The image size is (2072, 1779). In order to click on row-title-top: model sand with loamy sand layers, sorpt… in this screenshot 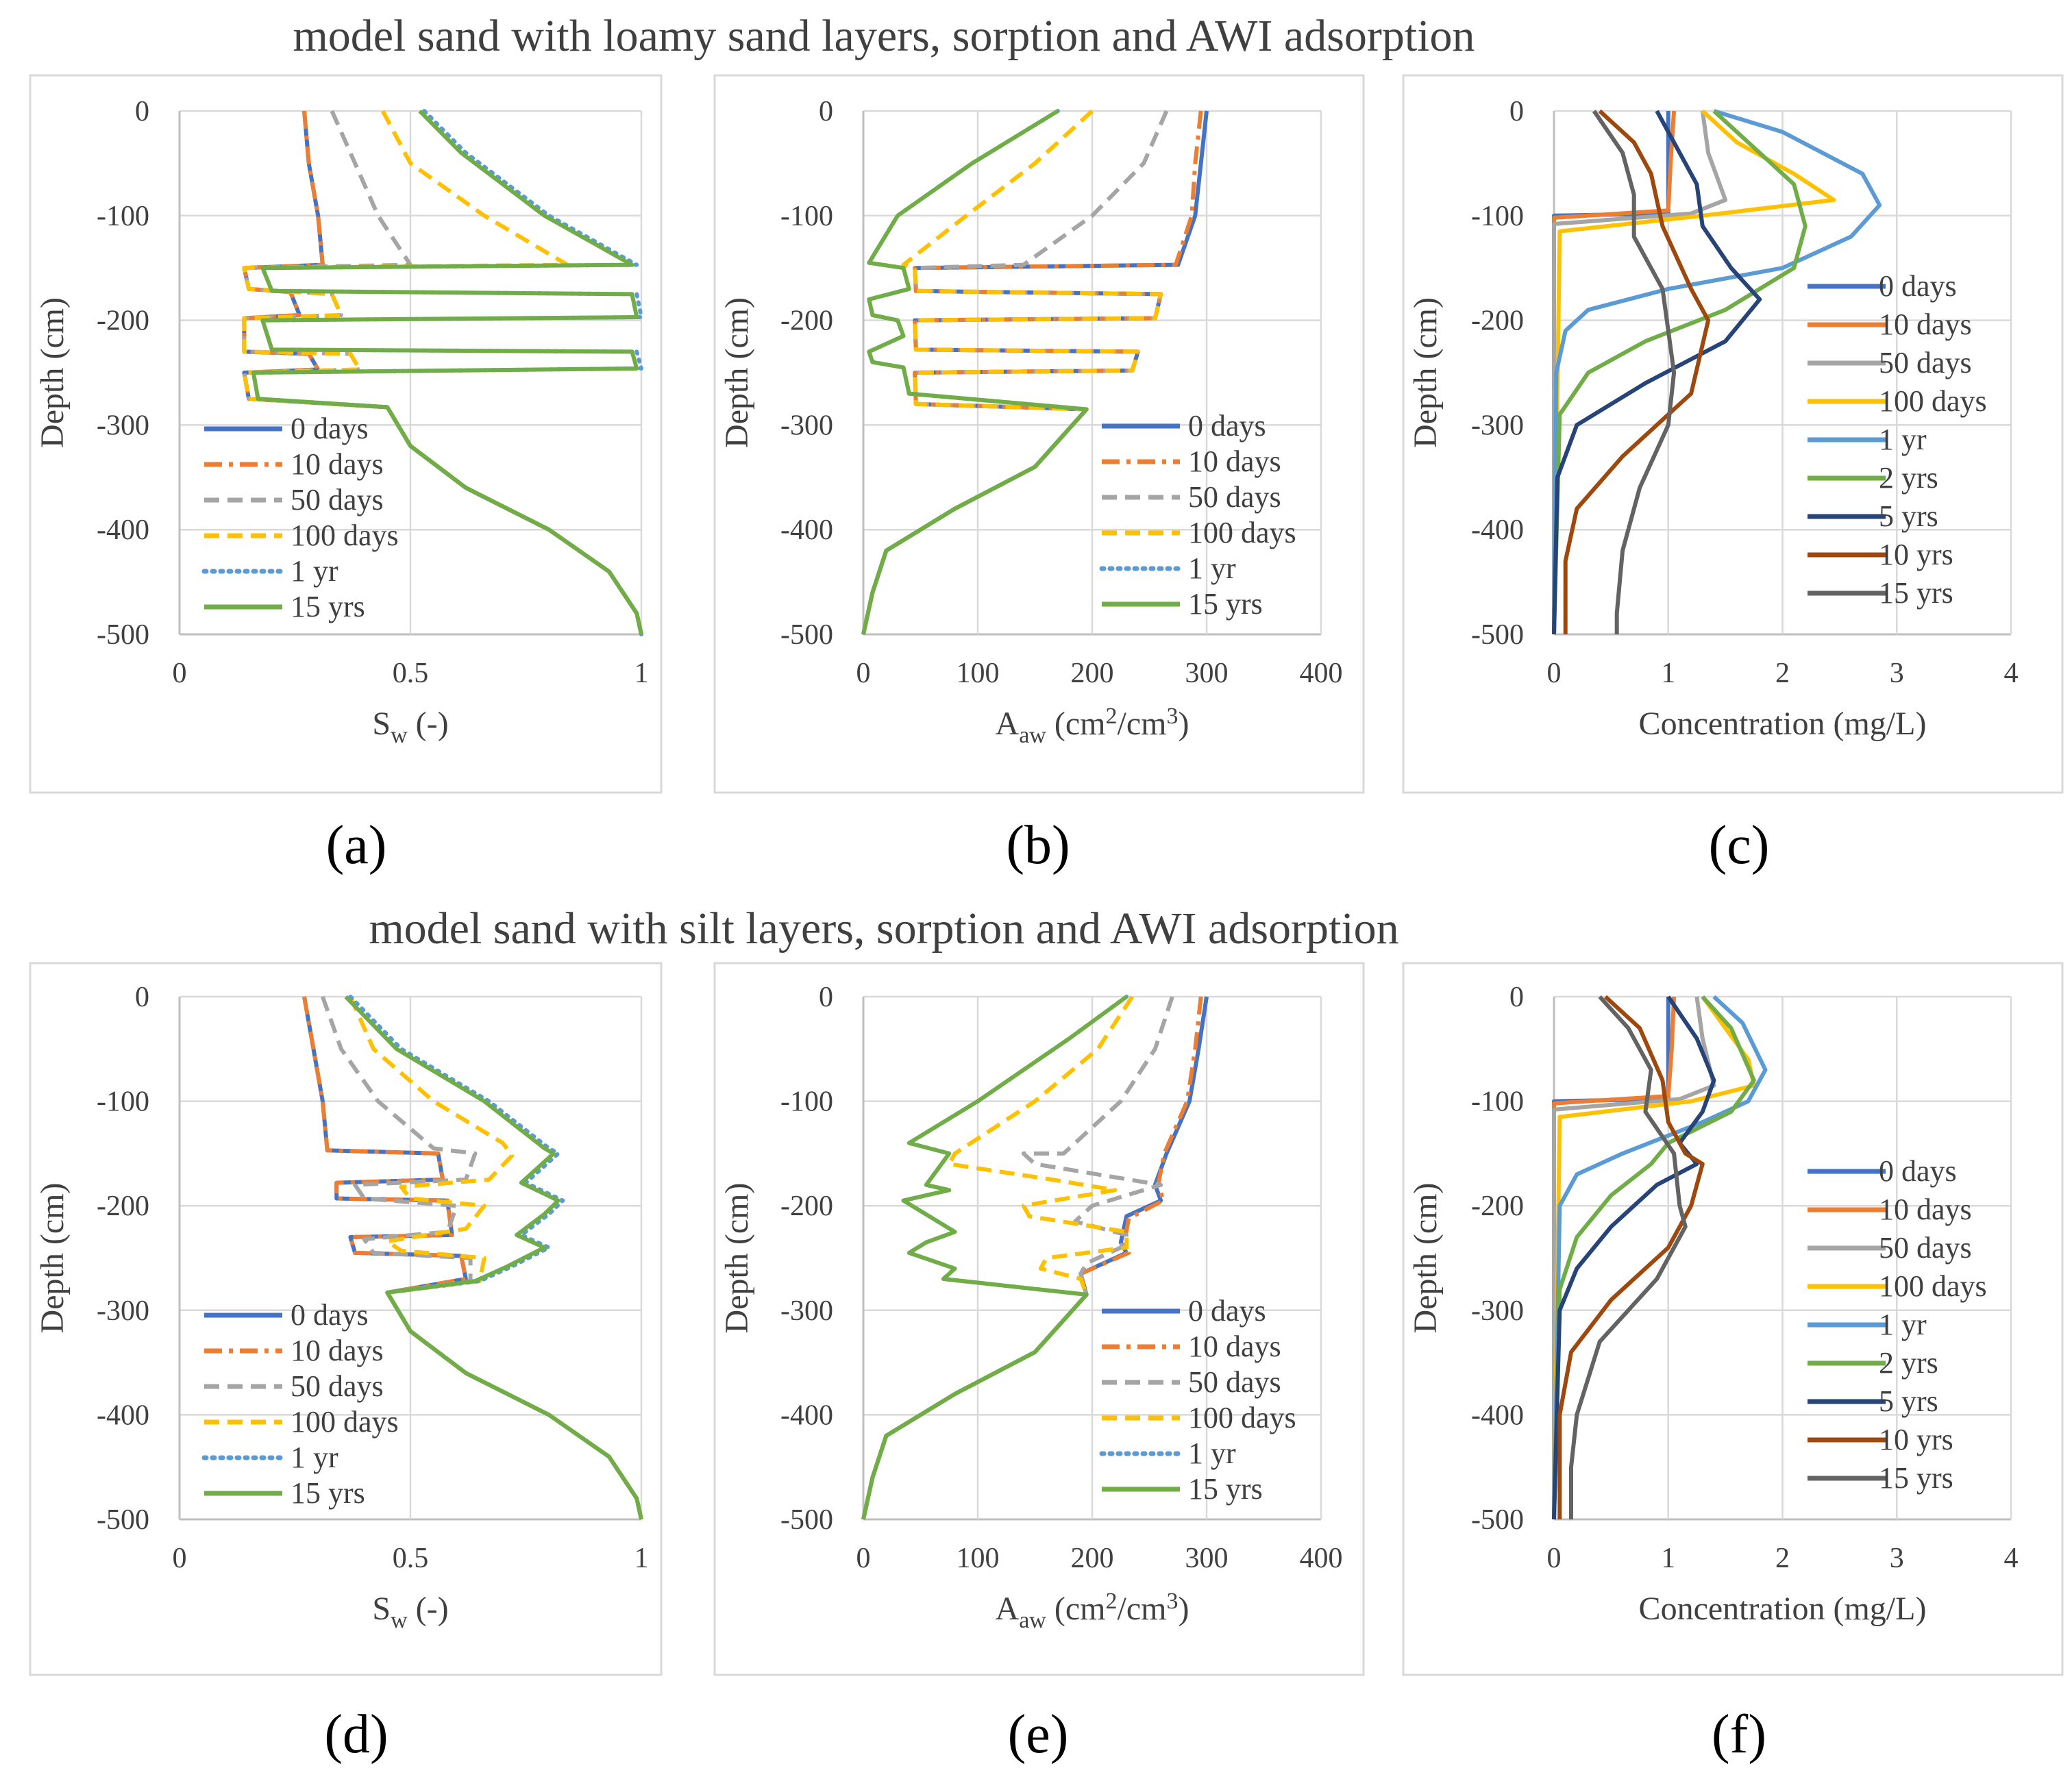, I will do `click(884, 36)`.